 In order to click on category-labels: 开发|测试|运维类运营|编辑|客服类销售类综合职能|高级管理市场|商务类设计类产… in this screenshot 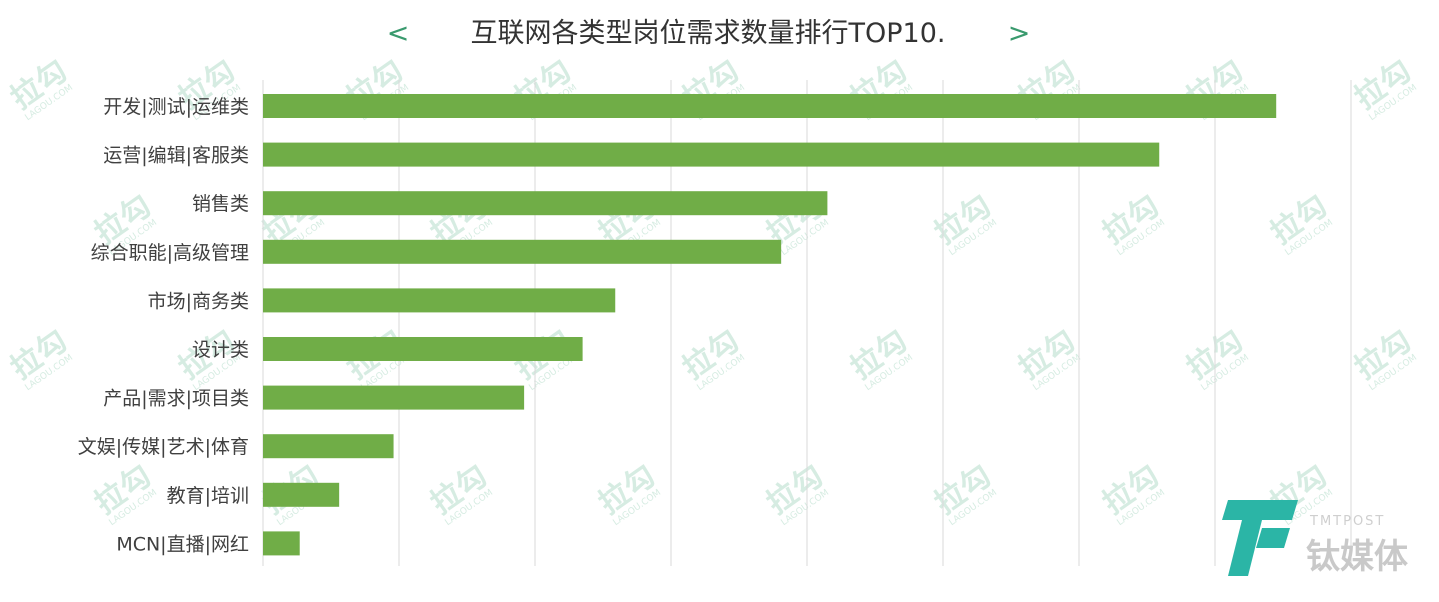, I will do `click(163, 325)`.